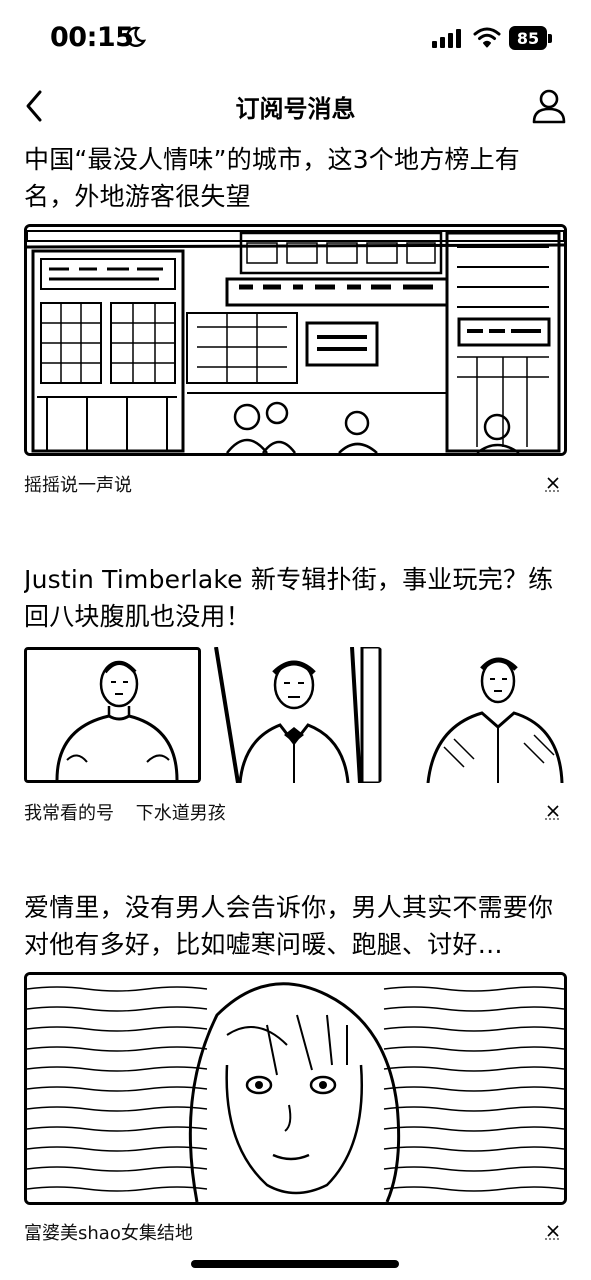 This screenshot has width=591, height=1280. I want to click on battery-level: 85, so click(528, 38).